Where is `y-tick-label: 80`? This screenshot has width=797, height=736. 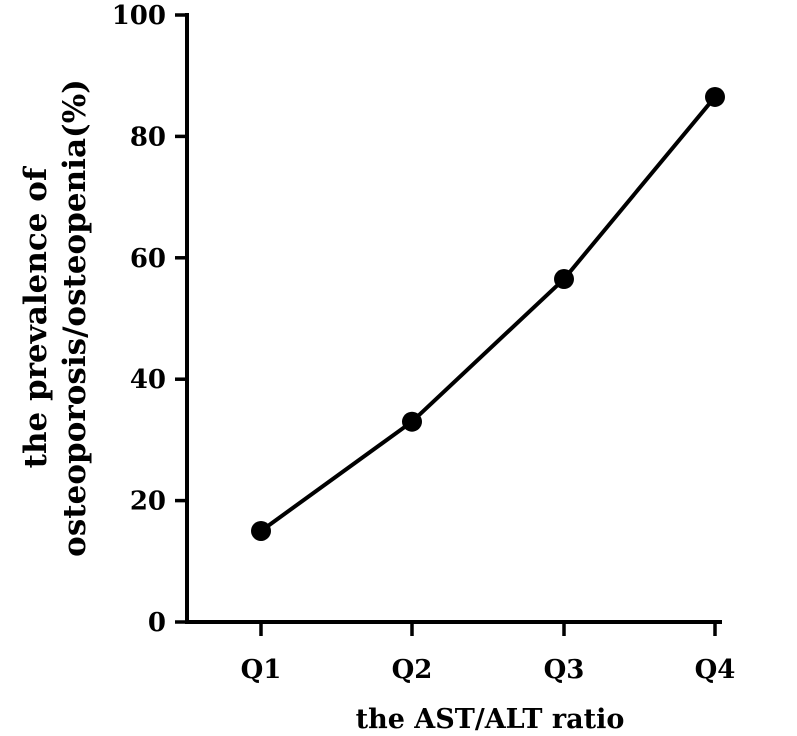 y-tick-label: 80 is located at coordinates (148, 137).